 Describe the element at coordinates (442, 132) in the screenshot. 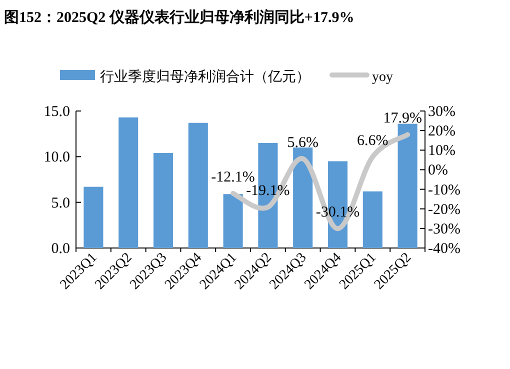

I see `y2-tick-label: 20%` at that location.